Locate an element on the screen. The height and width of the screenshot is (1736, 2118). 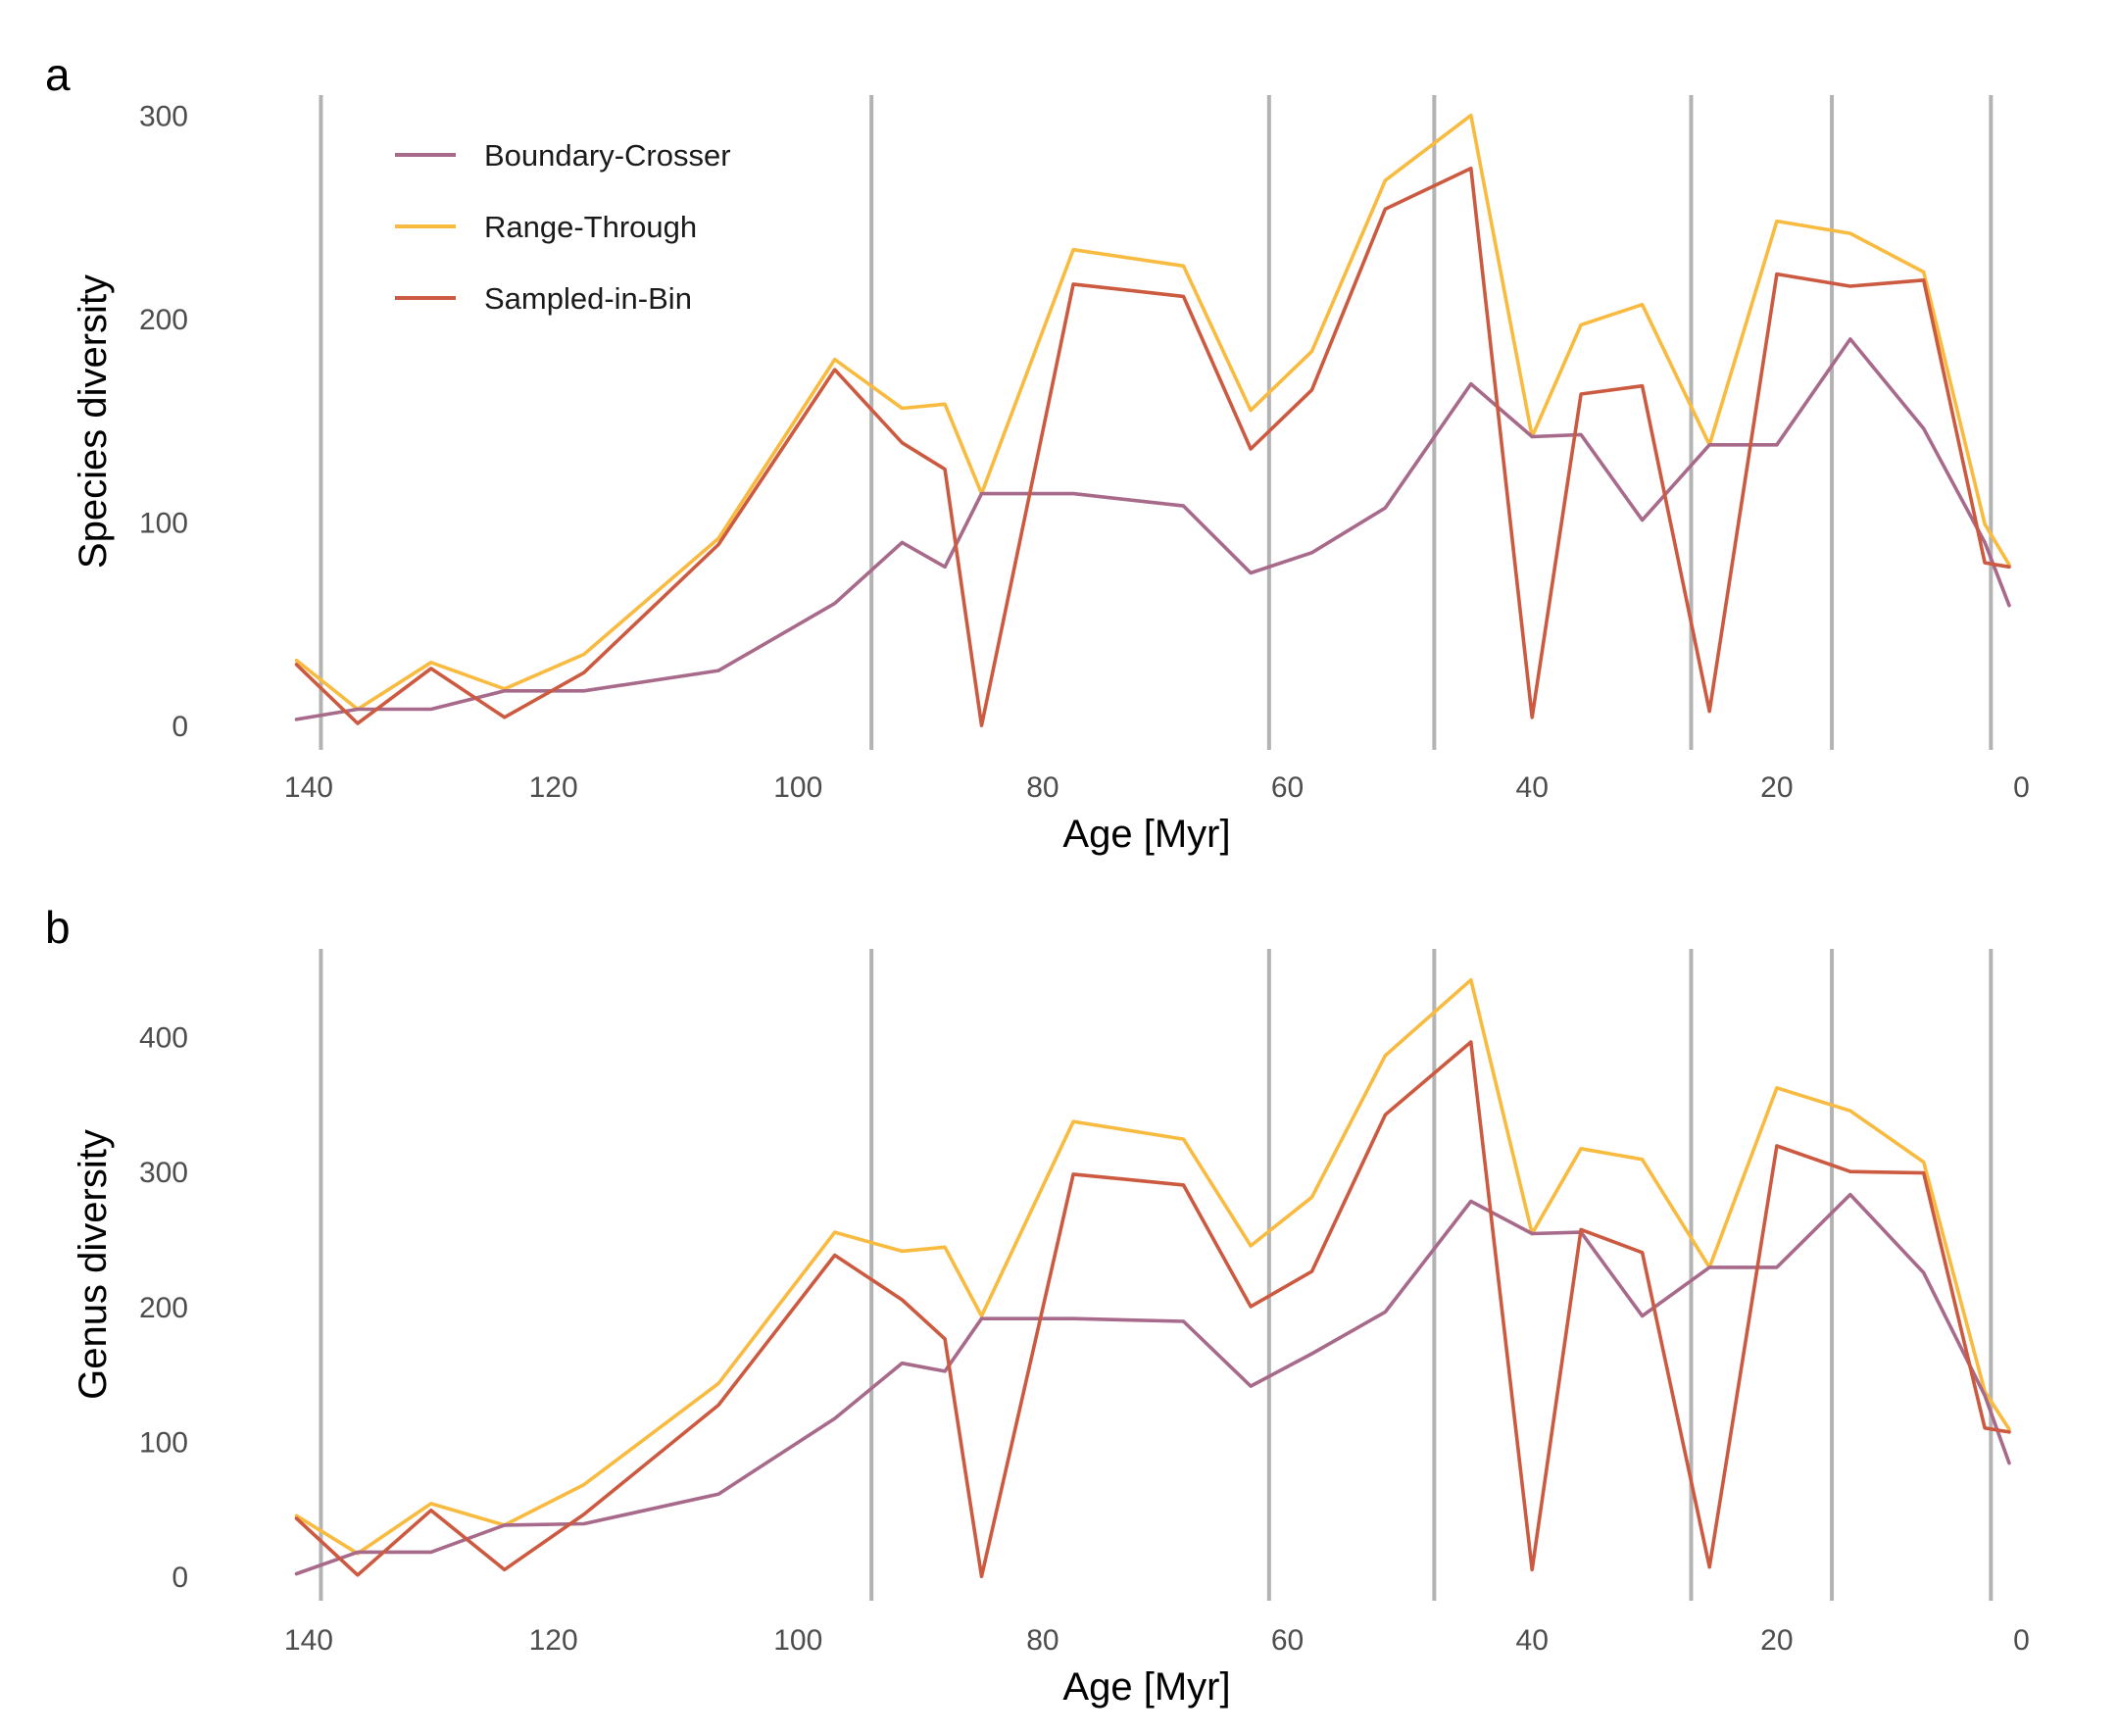
legend-label-boundary-crosser: Boundary-Crosser is located at coordinates (607, 156).